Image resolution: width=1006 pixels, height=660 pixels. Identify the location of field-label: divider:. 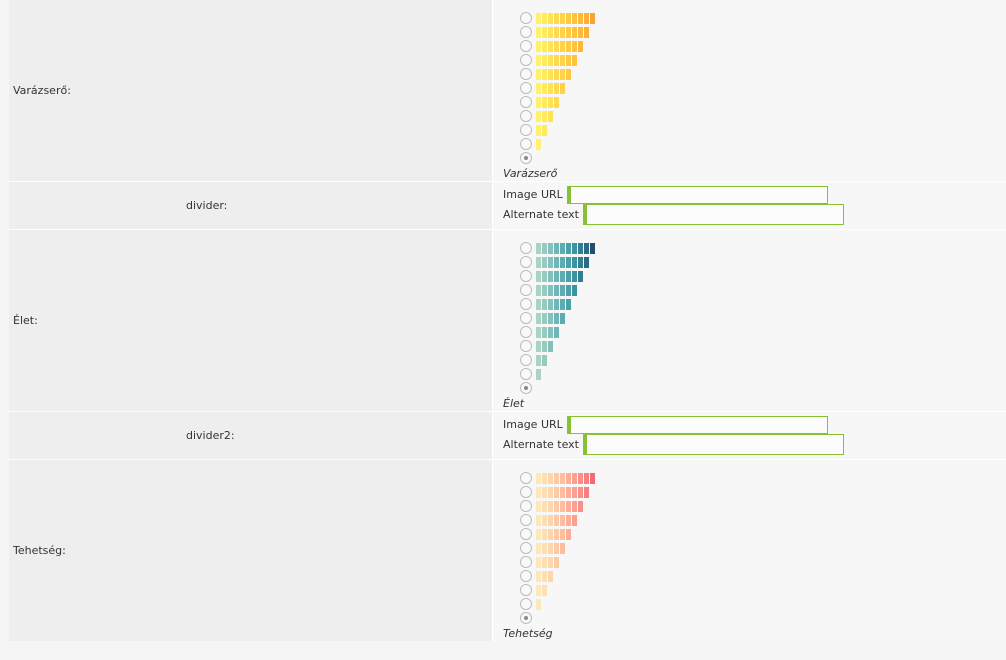
(207, 205).